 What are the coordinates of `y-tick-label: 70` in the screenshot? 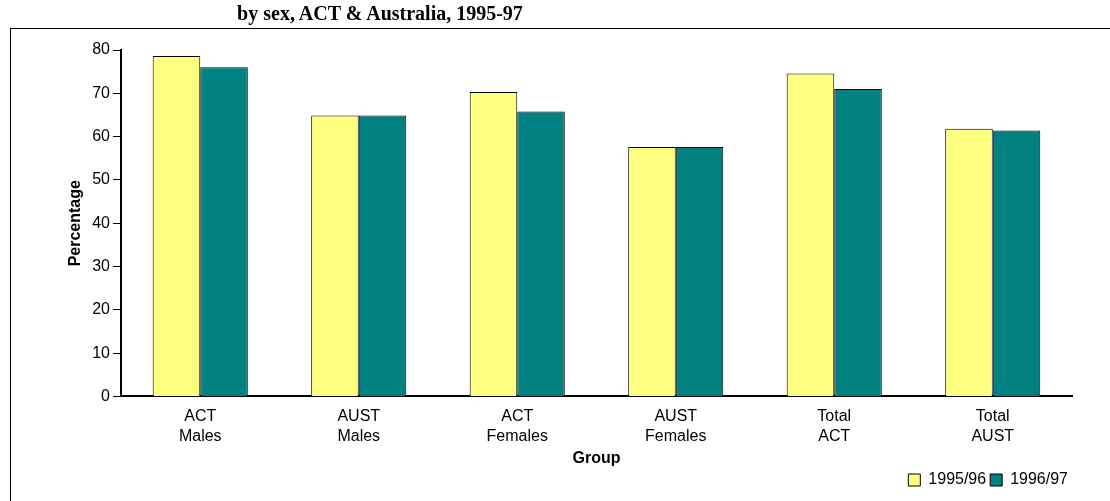 It's located at (101, 92).